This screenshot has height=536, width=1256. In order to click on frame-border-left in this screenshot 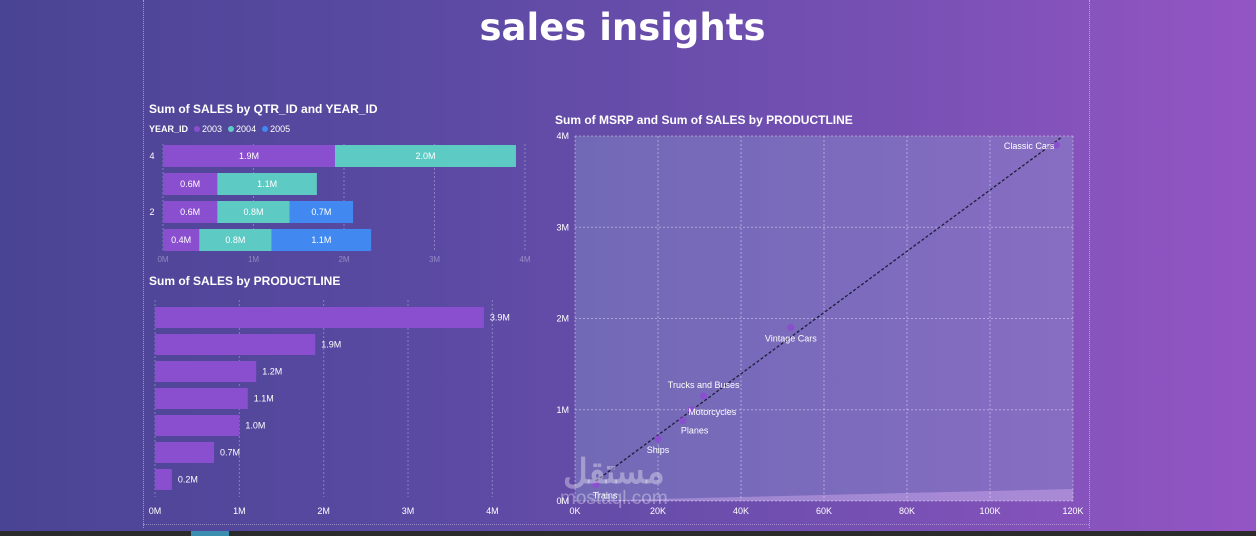, I will do `click(143, 264)`.